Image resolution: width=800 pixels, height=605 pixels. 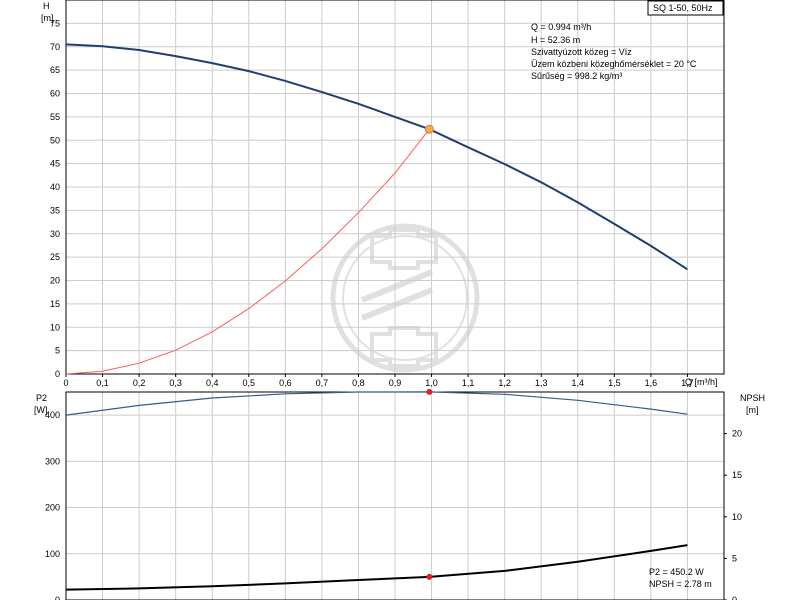 What do you see at coordinates (55, 198) in the screenshot?
I see `head-chart-y-ticks: 0 5 10 15 20 25 30 35 40 45 50 55 60 65 70 75` at bounding box center [55, 198].